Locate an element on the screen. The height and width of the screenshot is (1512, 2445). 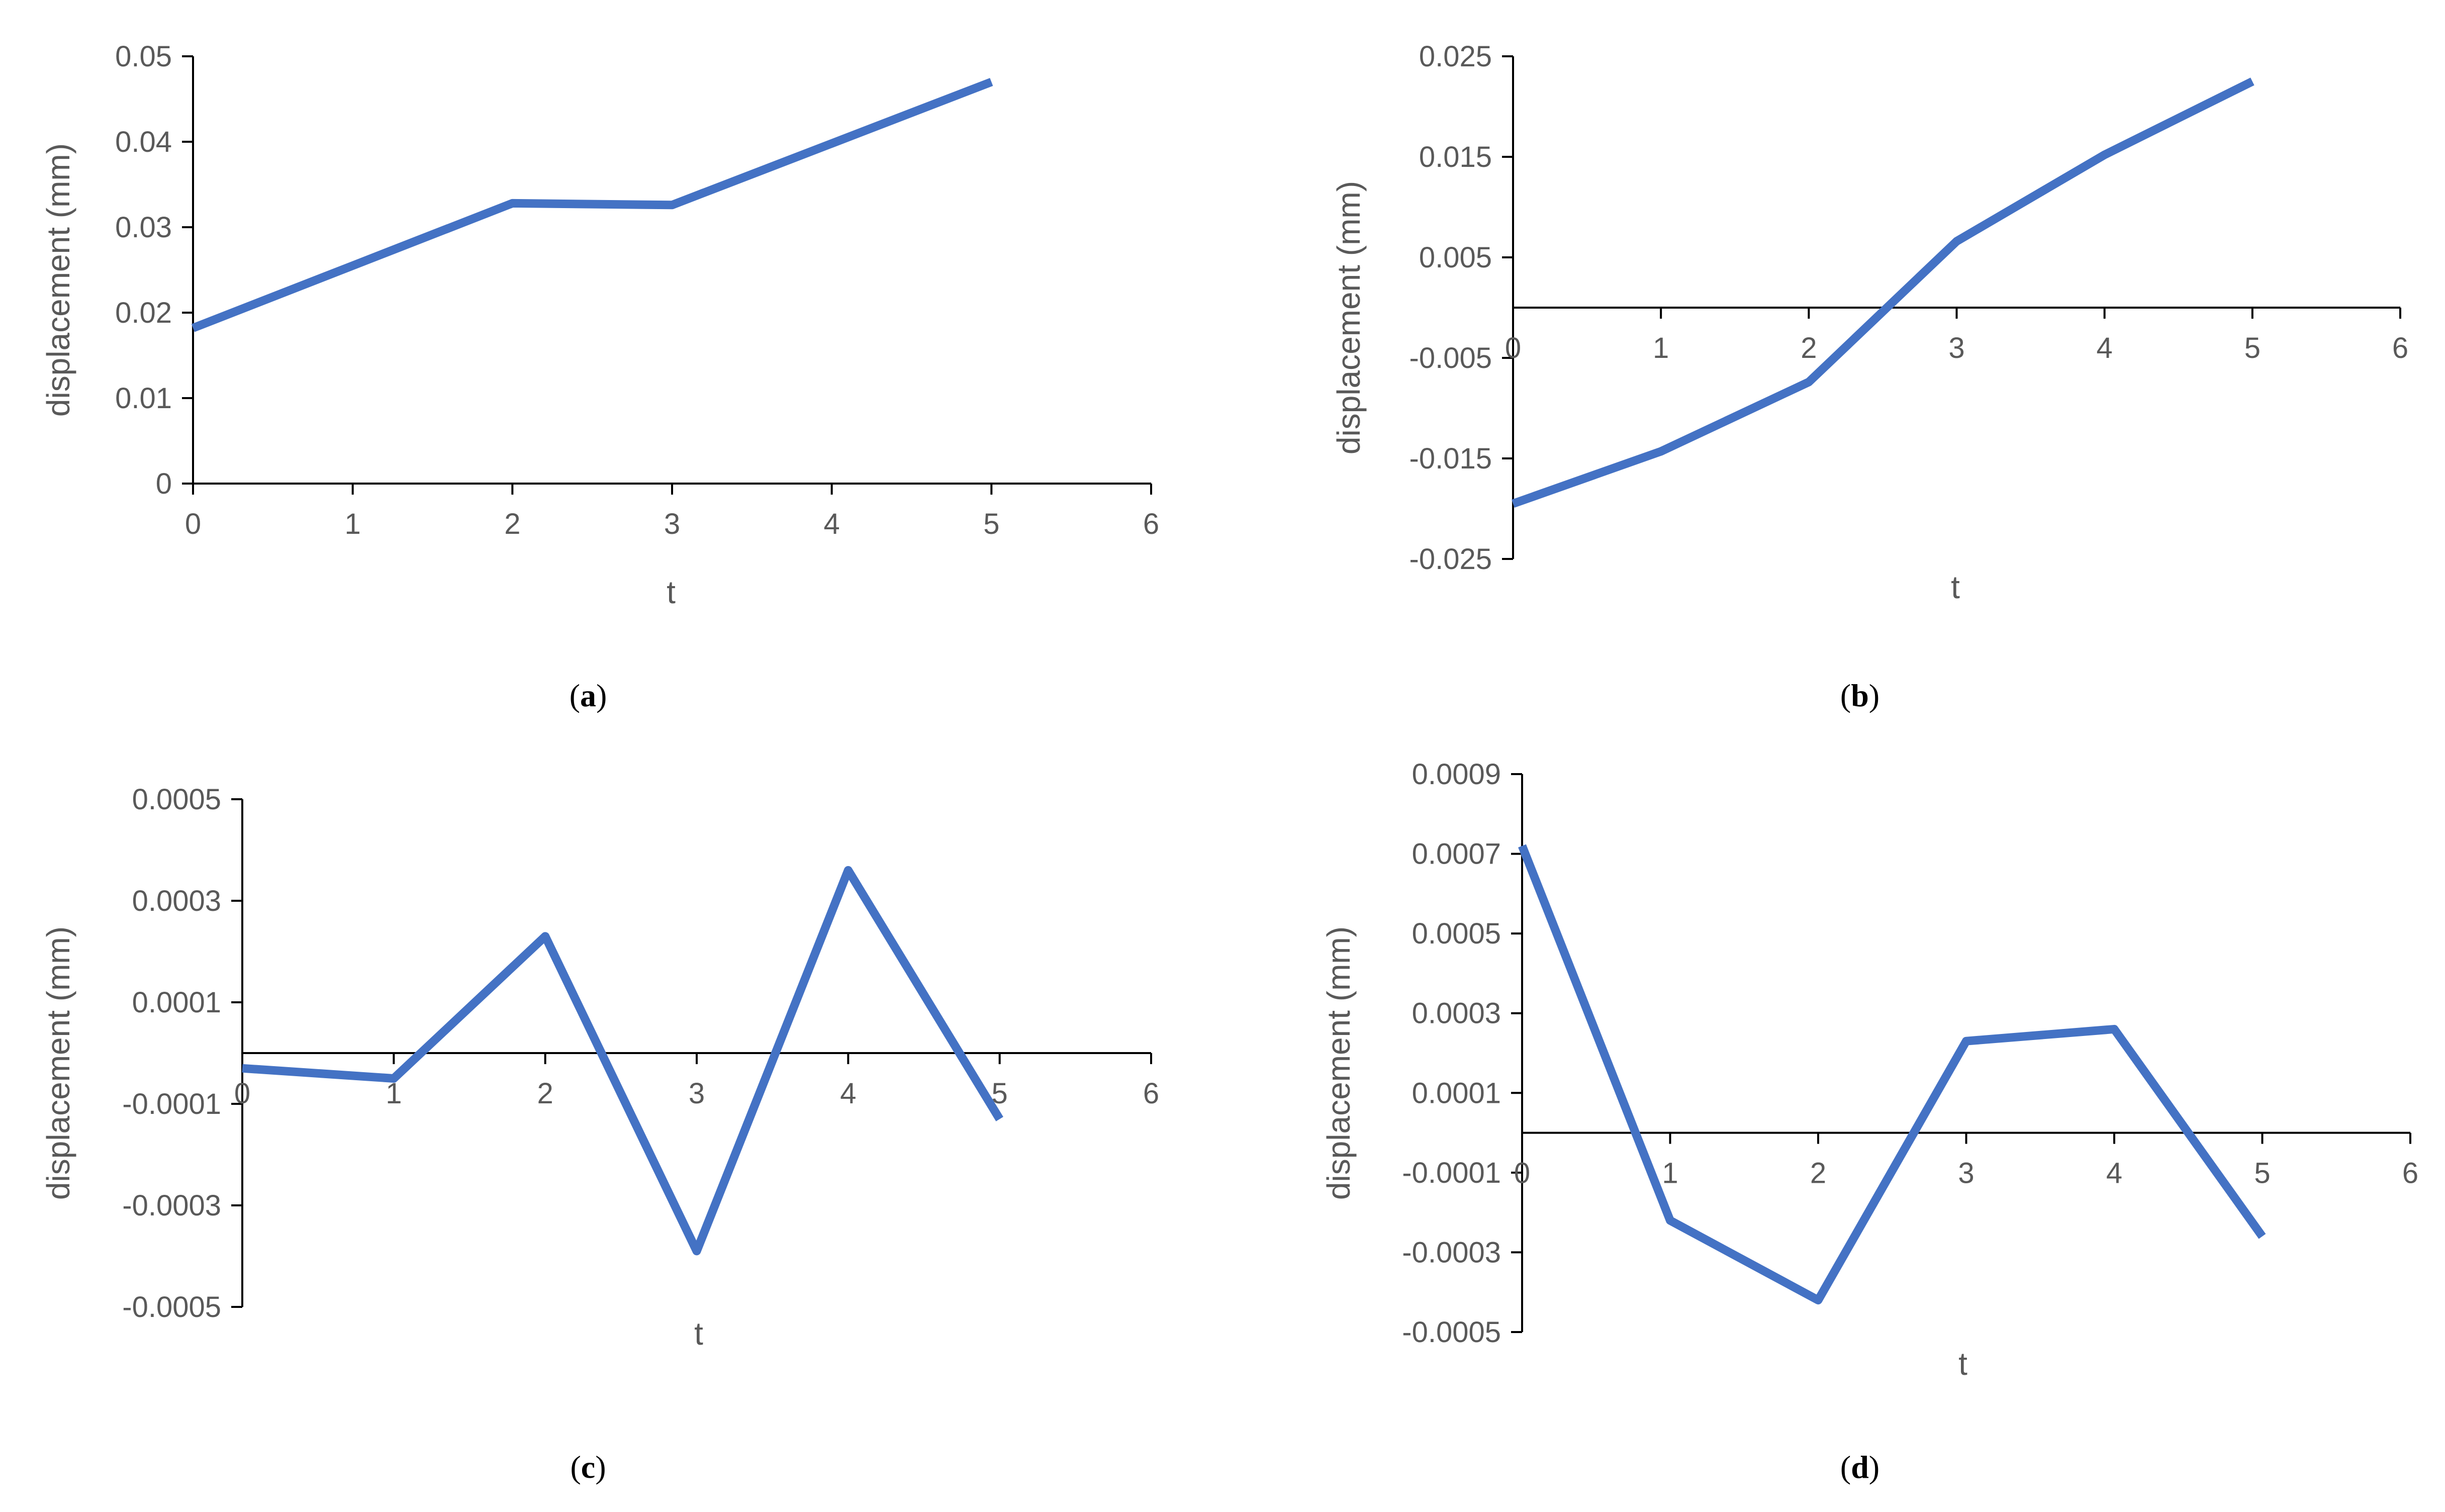
caption-letter: c is located at coordinates (588, 1467).